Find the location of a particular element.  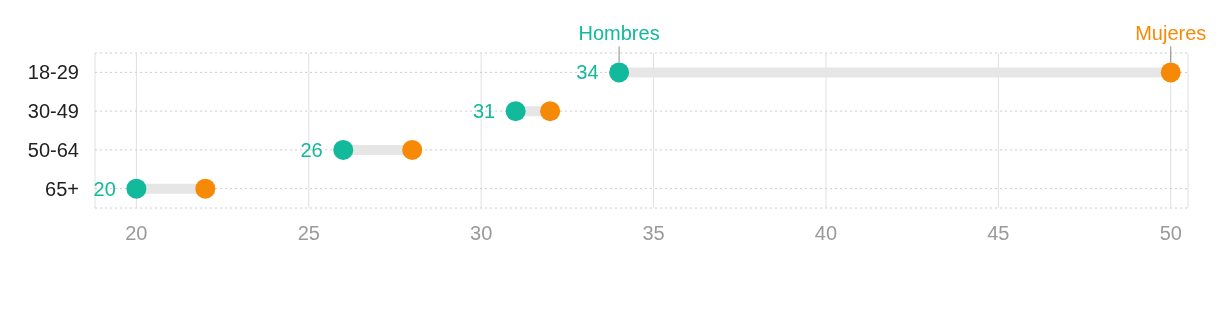

series-label: Hombres is located at coordinates (619, 33).